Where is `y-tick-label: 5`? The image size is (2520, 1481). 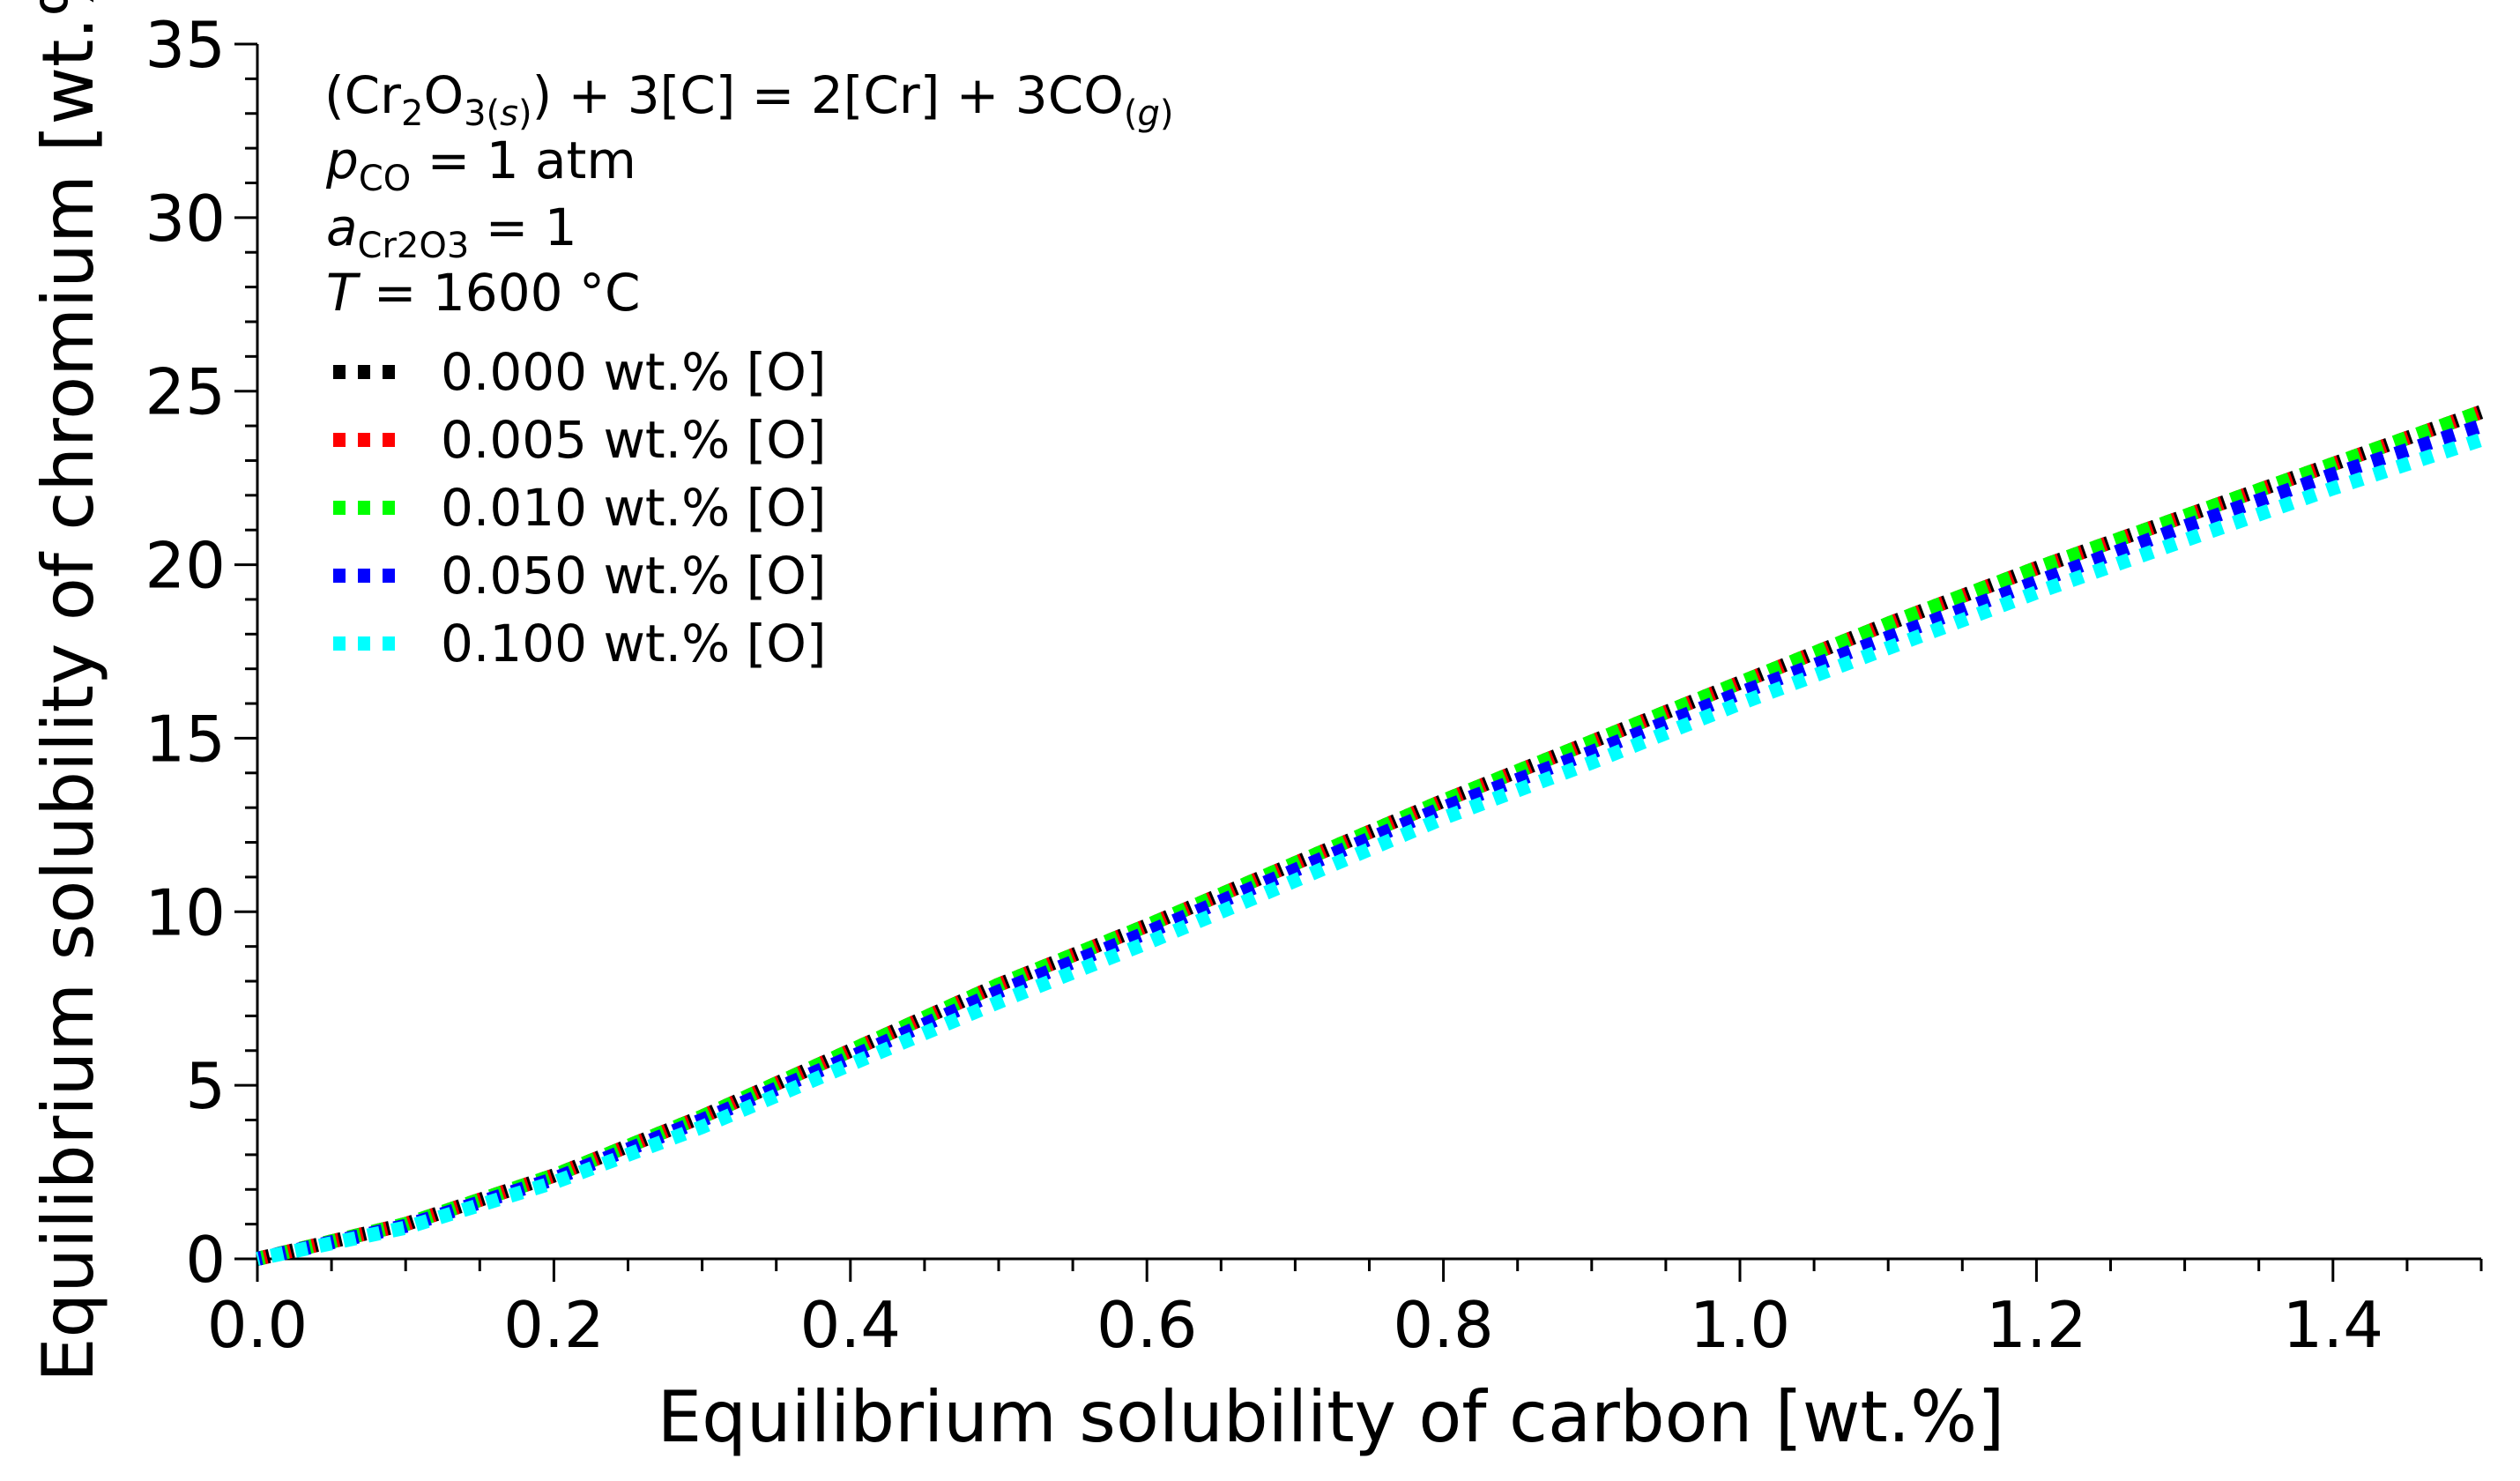 y-tick-label: 5 is located at coordinates (205, 1086).